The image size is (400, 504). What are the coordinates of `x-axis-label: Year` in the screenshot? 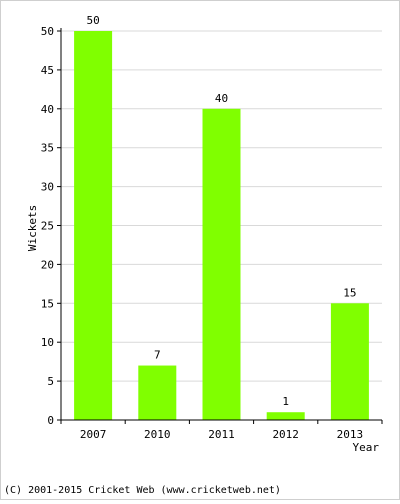 It's located at (366, 447).